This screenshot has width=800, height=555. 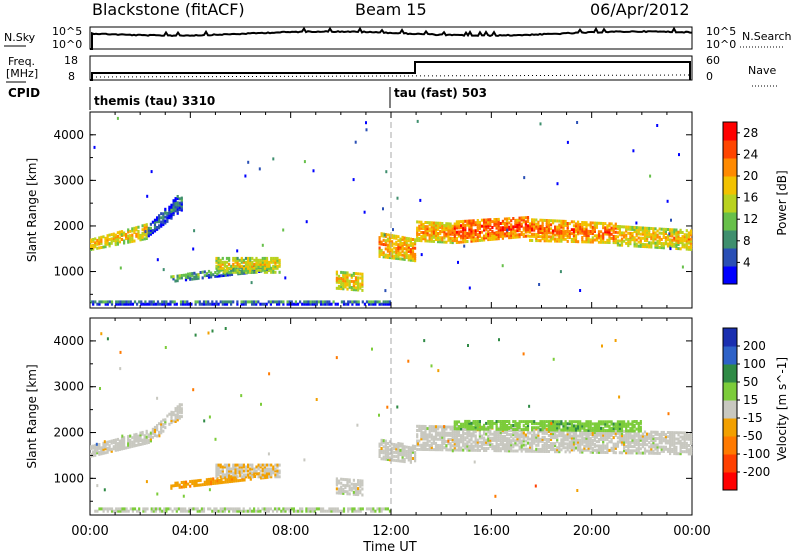 What do you see at coordinates (431, 366) in the screenshot?
I see `speckle` at bounding box center [431, 366].